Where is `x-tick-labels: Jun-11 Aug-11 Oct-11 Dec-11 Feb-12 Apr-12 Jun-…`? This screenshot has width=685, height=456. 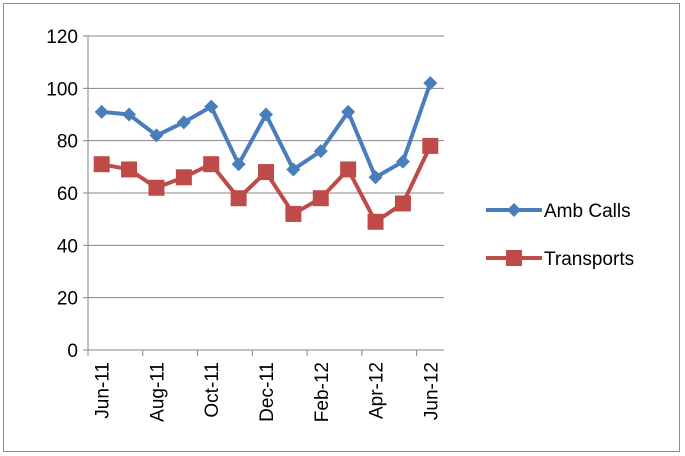
x-tick-labels: Jun-11 Aug-11 Oct-11 Dec-11 Feb-12 Apr-12 Jun-… is located at coordinates (268, 392).